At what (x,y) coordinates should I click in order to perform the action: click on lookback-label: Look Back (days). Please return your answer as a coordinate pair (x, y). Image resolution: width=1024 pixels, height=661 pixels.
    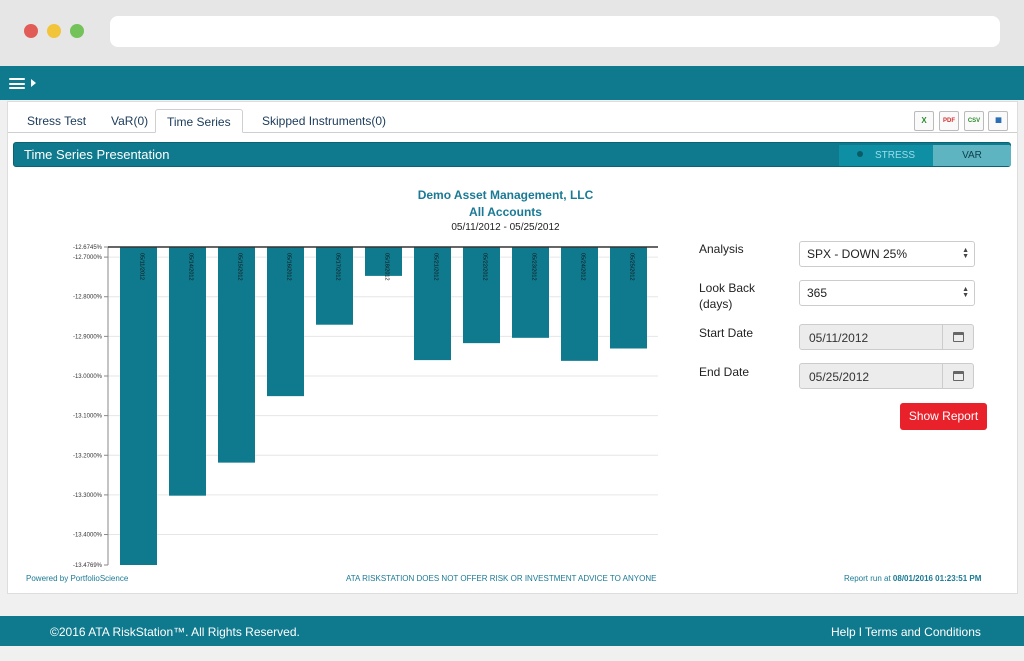
    Looking at the image, I should click on (727, 296).